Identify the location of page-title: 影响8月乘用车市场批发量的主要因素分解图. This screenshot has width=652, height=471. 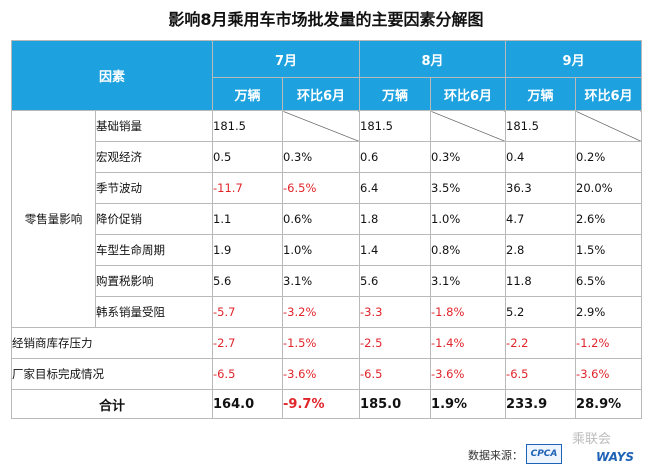
(326, 19).